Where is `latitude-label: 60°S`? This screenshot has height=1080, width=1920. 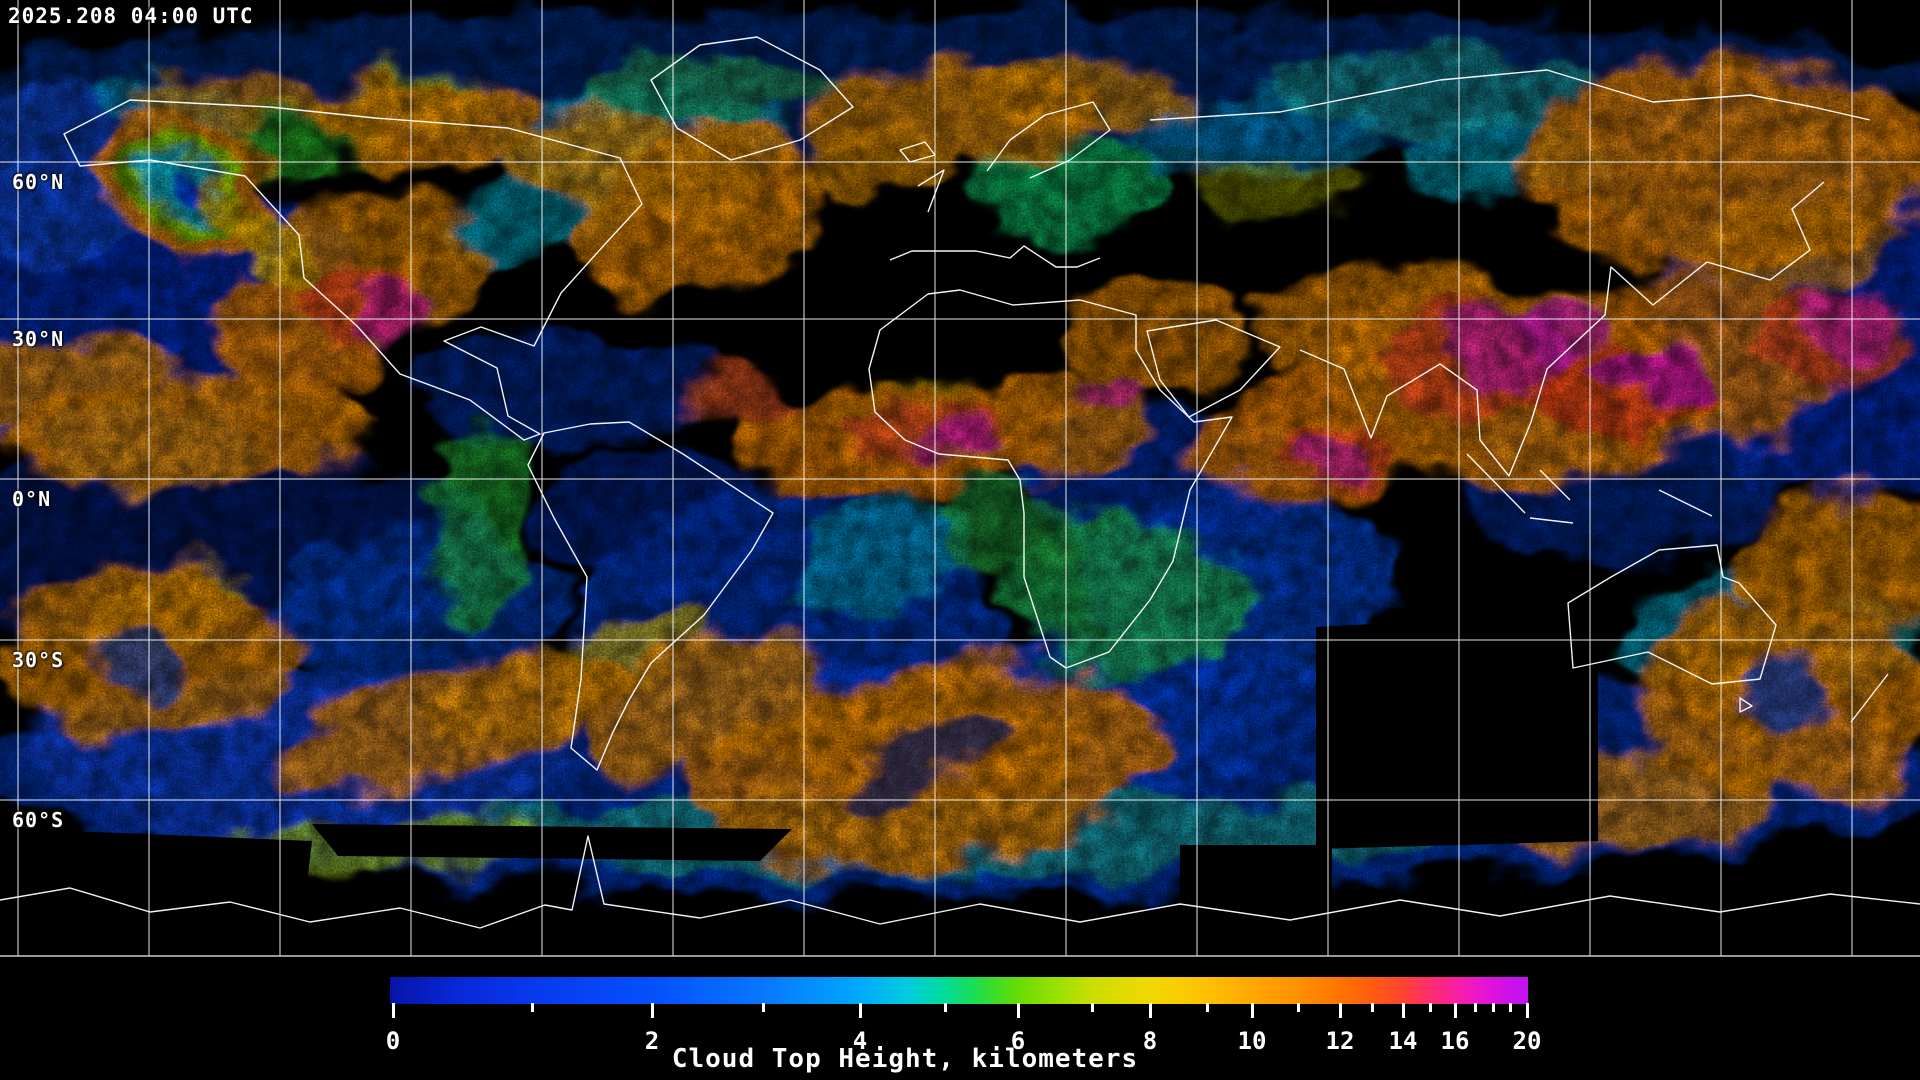 latitude-label: 60°S is located at coordinates (38, 820).